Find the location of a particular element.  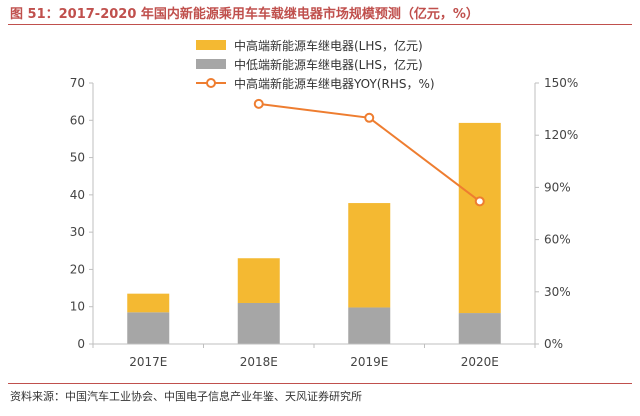

left-tick-label: 20 is located at coordinates (77, 269).